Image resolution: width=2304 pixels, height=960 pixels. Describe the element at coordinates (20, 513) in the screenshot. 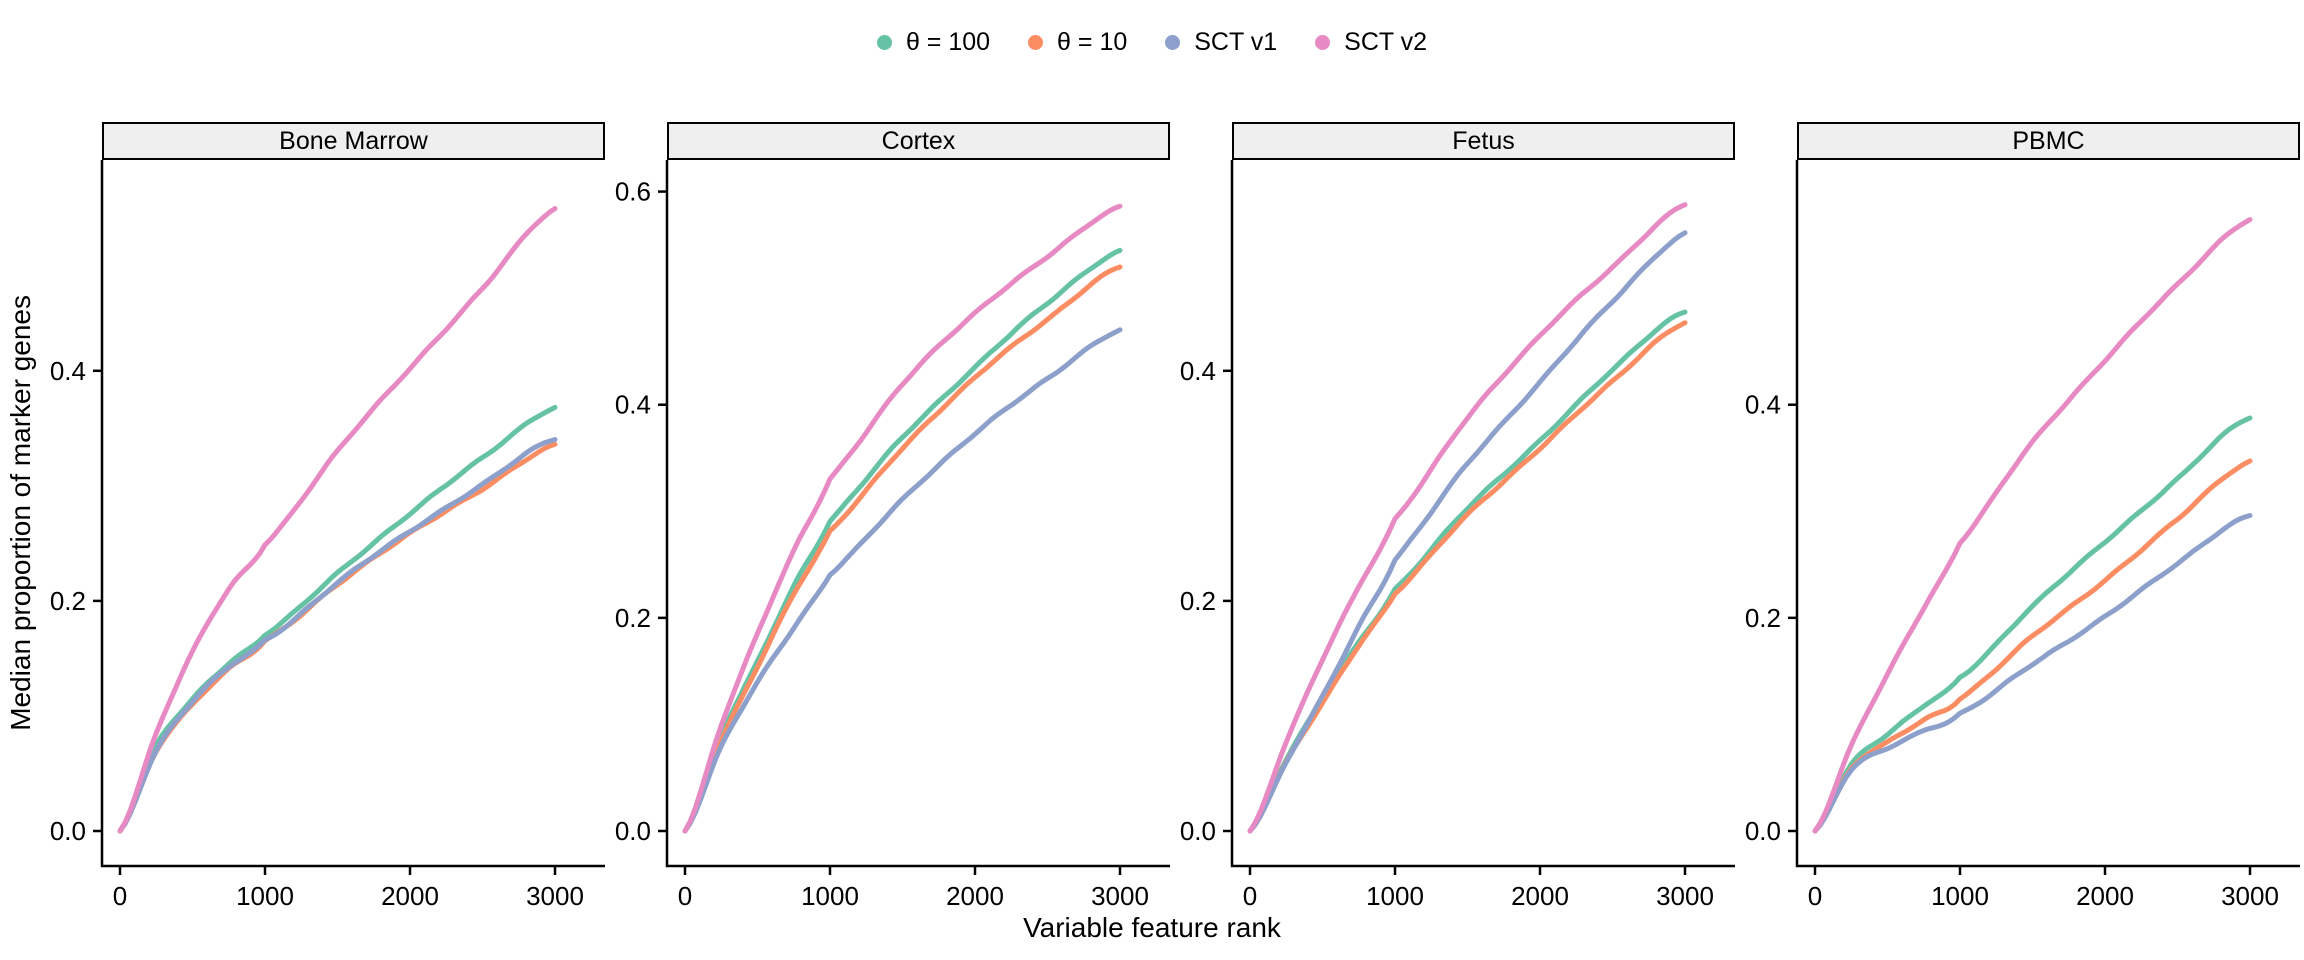

I see `y-axis-title: Median proportion of marker genes` at that location.